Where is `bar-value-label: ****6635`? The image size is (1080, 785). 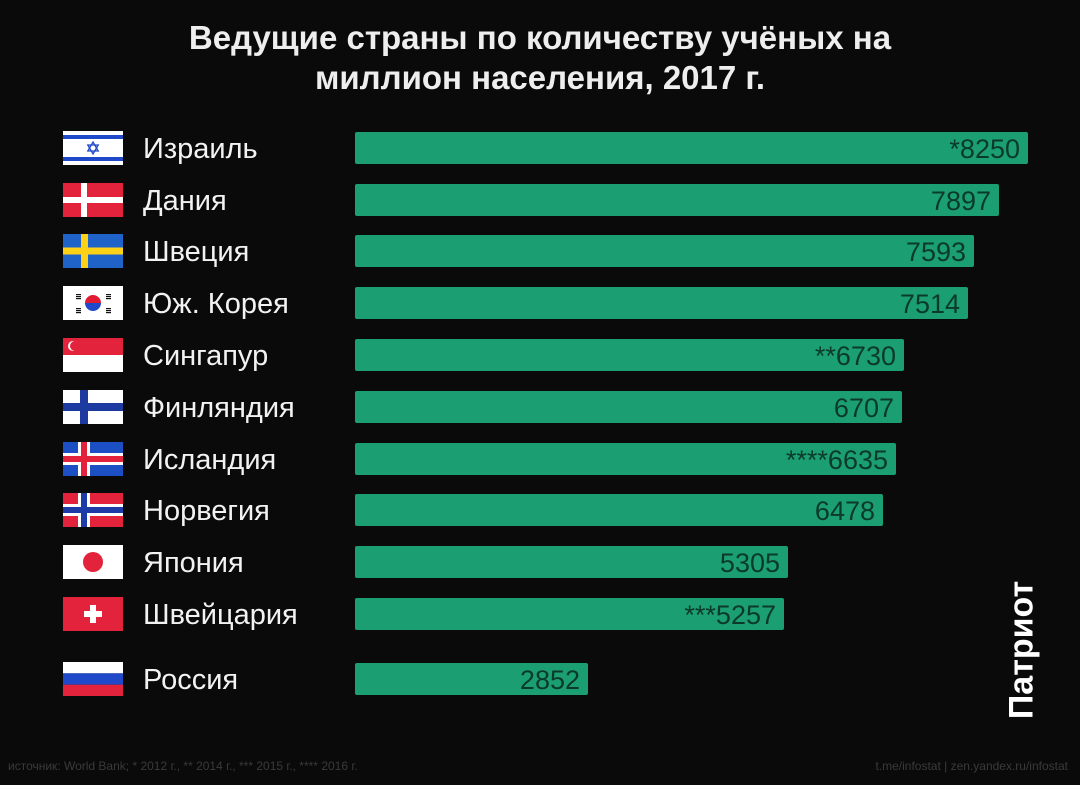
bar-value-label: ****6635 is located at coordinates (837, 460).